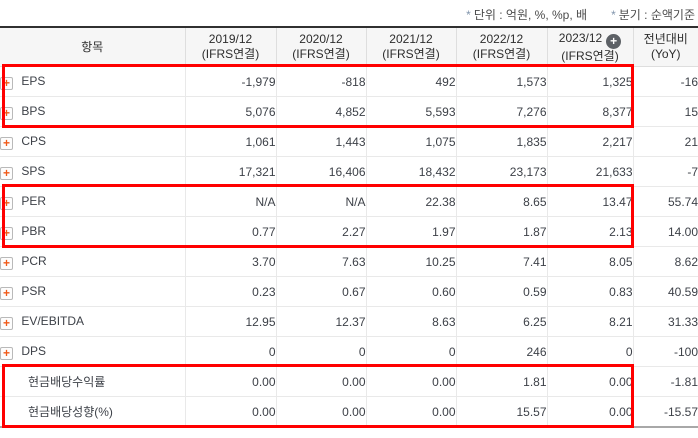 The image size is (698, 438). Describe the element at coordinates (501, 381) in the screenshot. I see `value-cell: 1.81` at that location.